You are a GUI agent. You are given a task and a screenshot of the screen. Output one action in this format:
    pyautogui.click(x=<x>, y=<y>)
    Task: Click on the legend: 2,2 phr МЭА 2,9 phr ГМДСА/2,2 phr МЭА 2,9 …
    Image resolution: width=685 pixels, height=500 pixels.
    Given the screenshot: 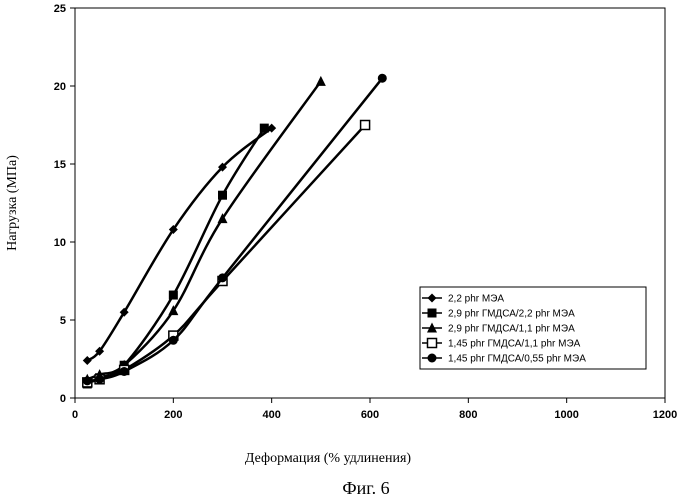 What is the action you would take?
    pyautogui.click(x=533, y=328)
    